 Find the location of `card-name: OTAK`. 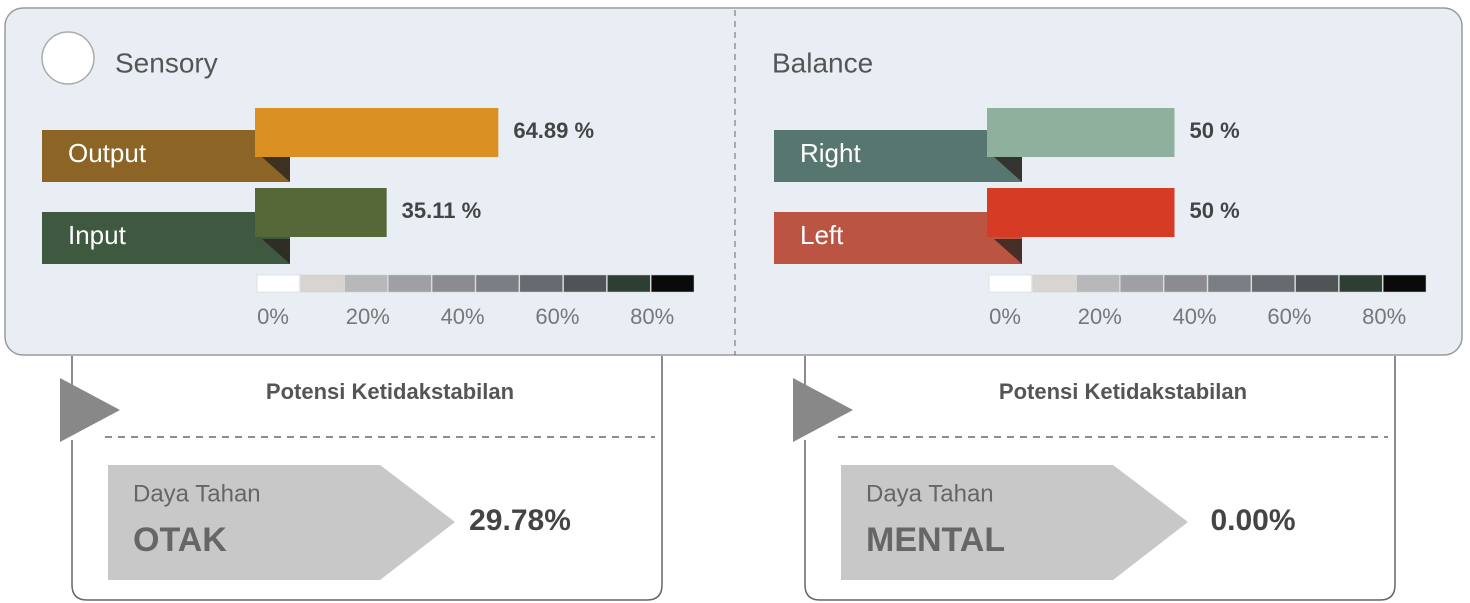

card-name: OTAK is located at coordinates (180, 540).